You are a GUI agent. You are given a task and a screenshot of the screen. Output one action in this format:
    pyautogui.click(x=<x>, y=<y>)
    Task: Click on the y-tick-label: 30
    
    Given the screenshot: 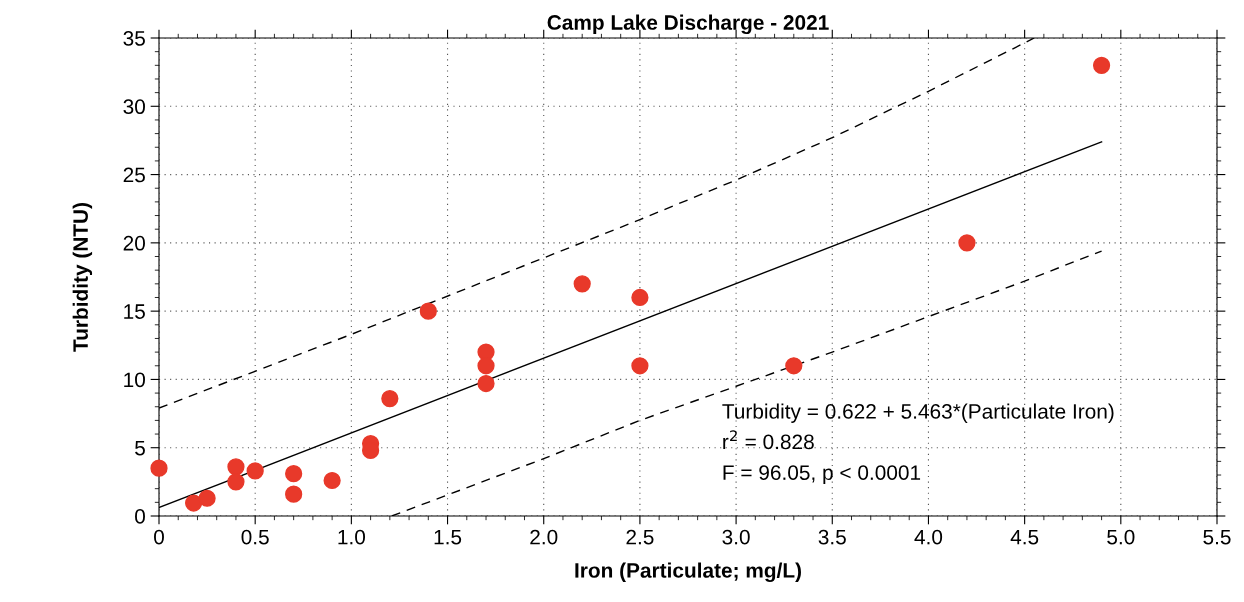 What is the action you would take?
    pyautogui.click(x=134, y=107)
    